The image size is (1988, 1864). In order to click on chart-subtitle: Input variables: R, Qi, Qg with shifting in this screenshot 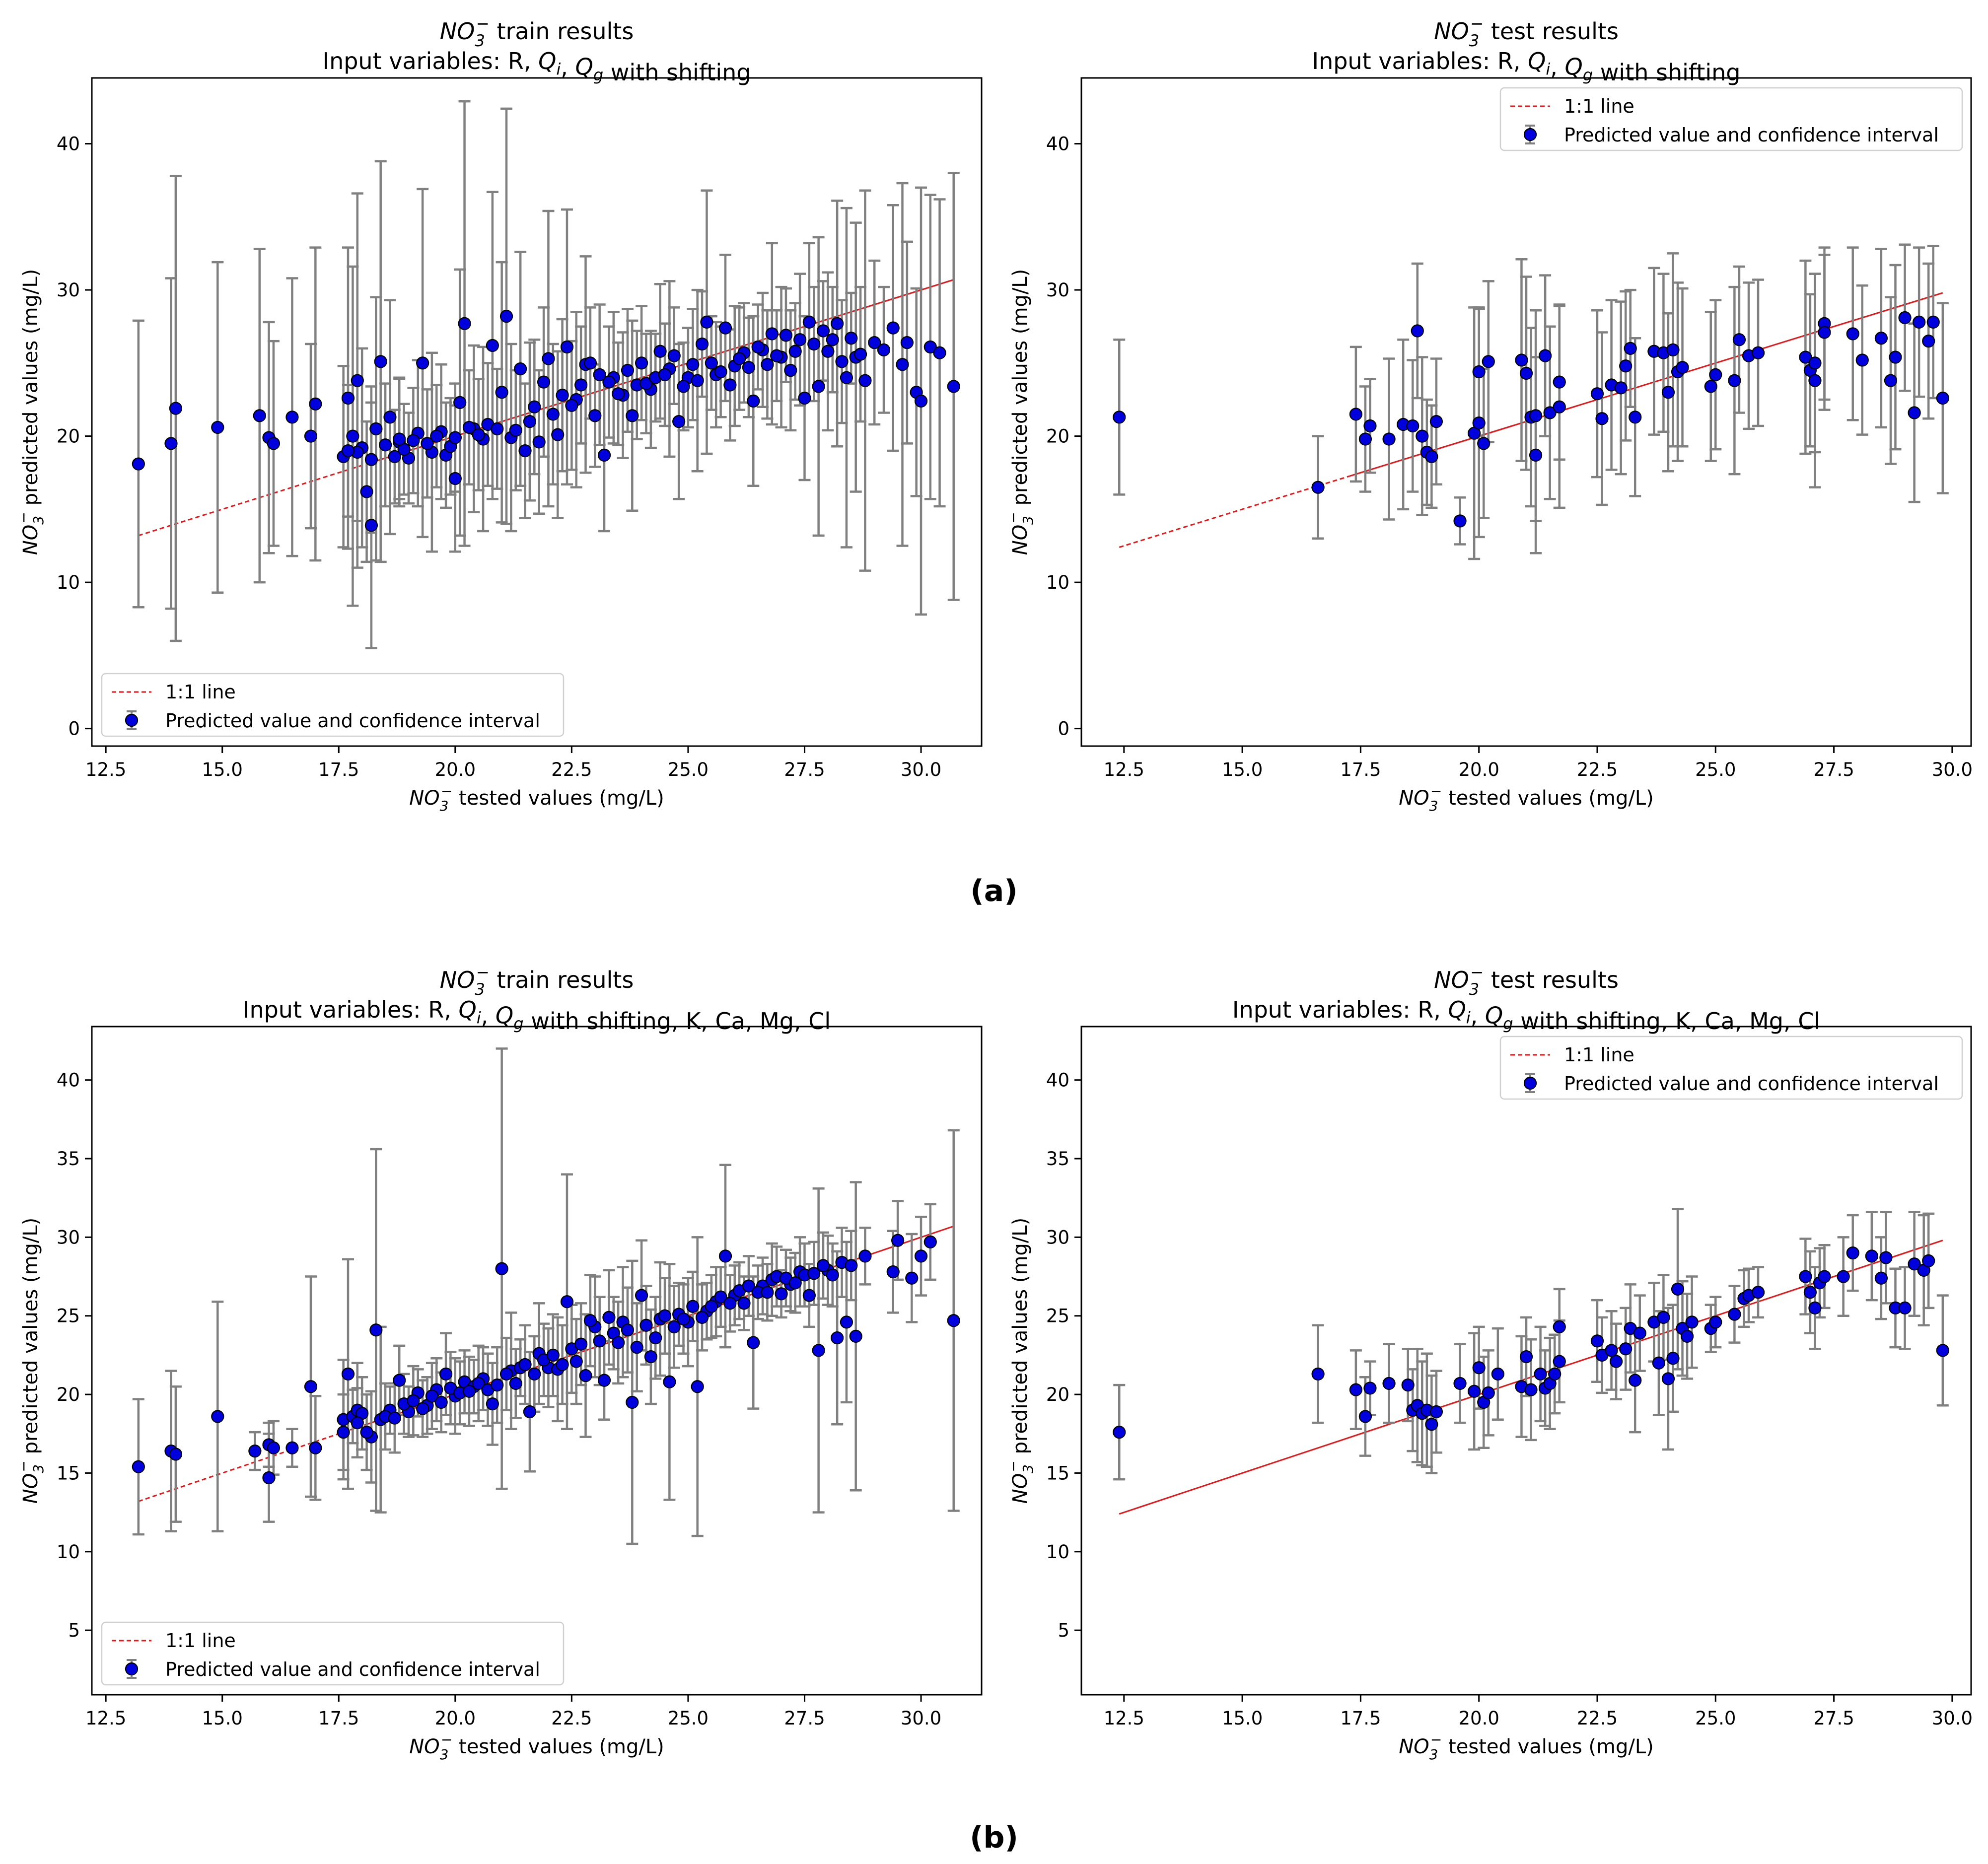, I will do `click(537, 67)`.